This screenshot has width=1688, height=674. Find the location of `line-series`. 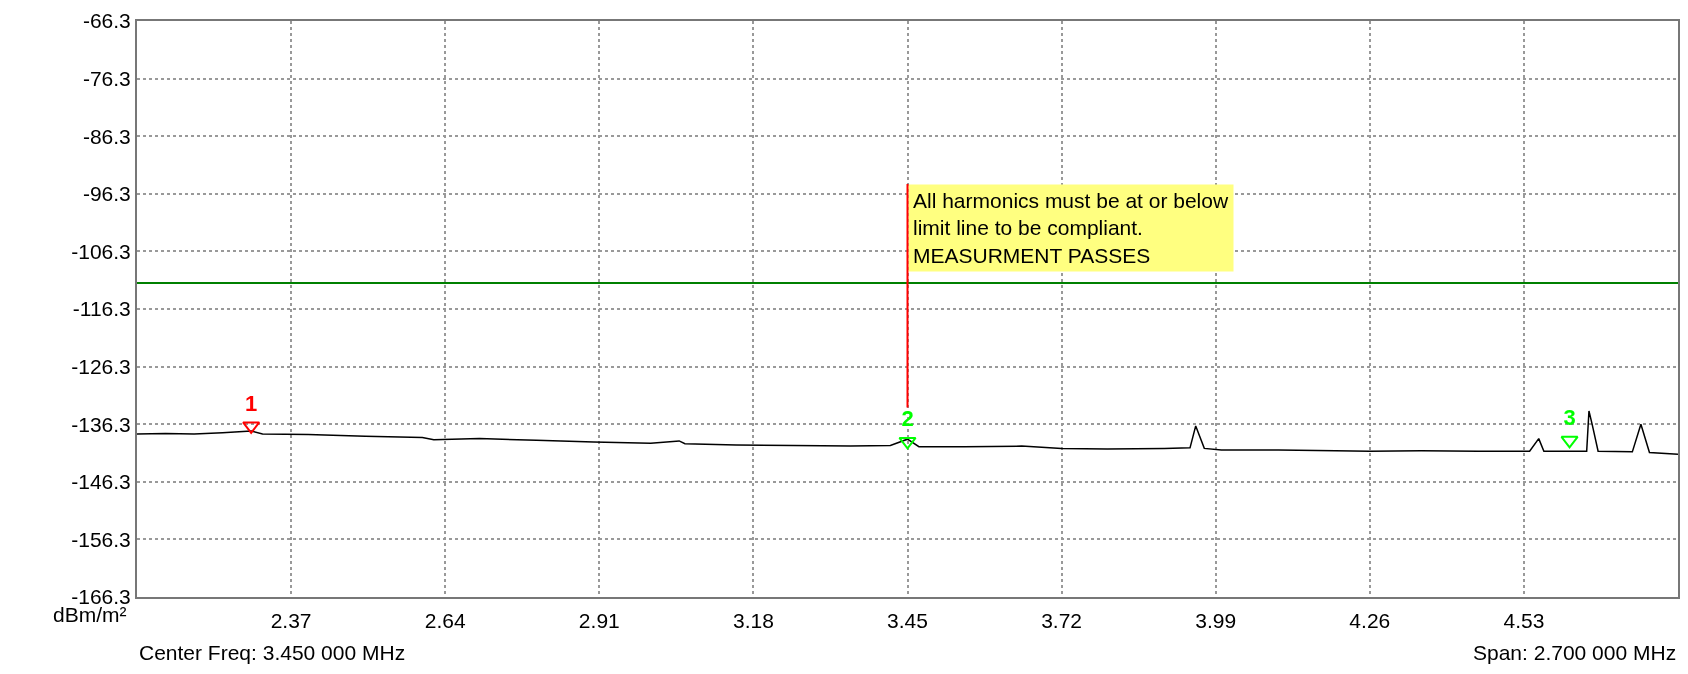

line-series is located at coordinates (907, 432).